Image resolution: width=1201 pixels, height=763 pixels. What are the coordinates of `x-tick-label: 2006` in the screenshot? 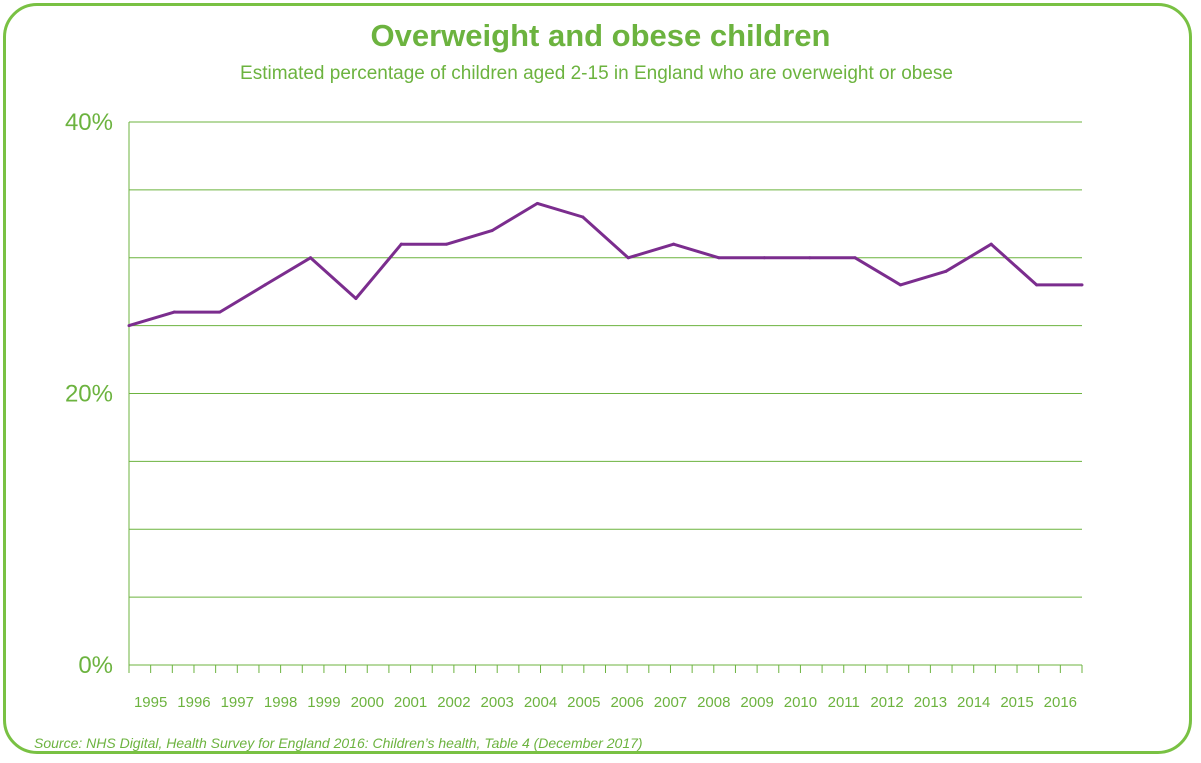 It's located at (626, 702).